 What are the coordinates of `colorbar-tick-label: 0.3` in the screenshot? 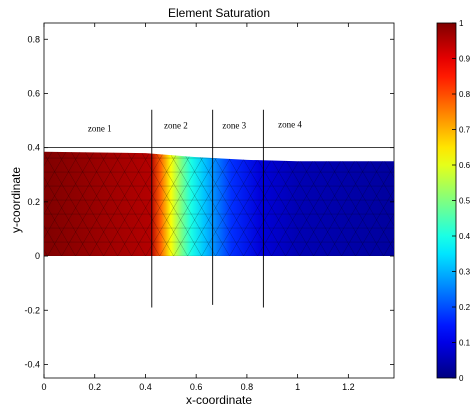 It's located at (465, 272).